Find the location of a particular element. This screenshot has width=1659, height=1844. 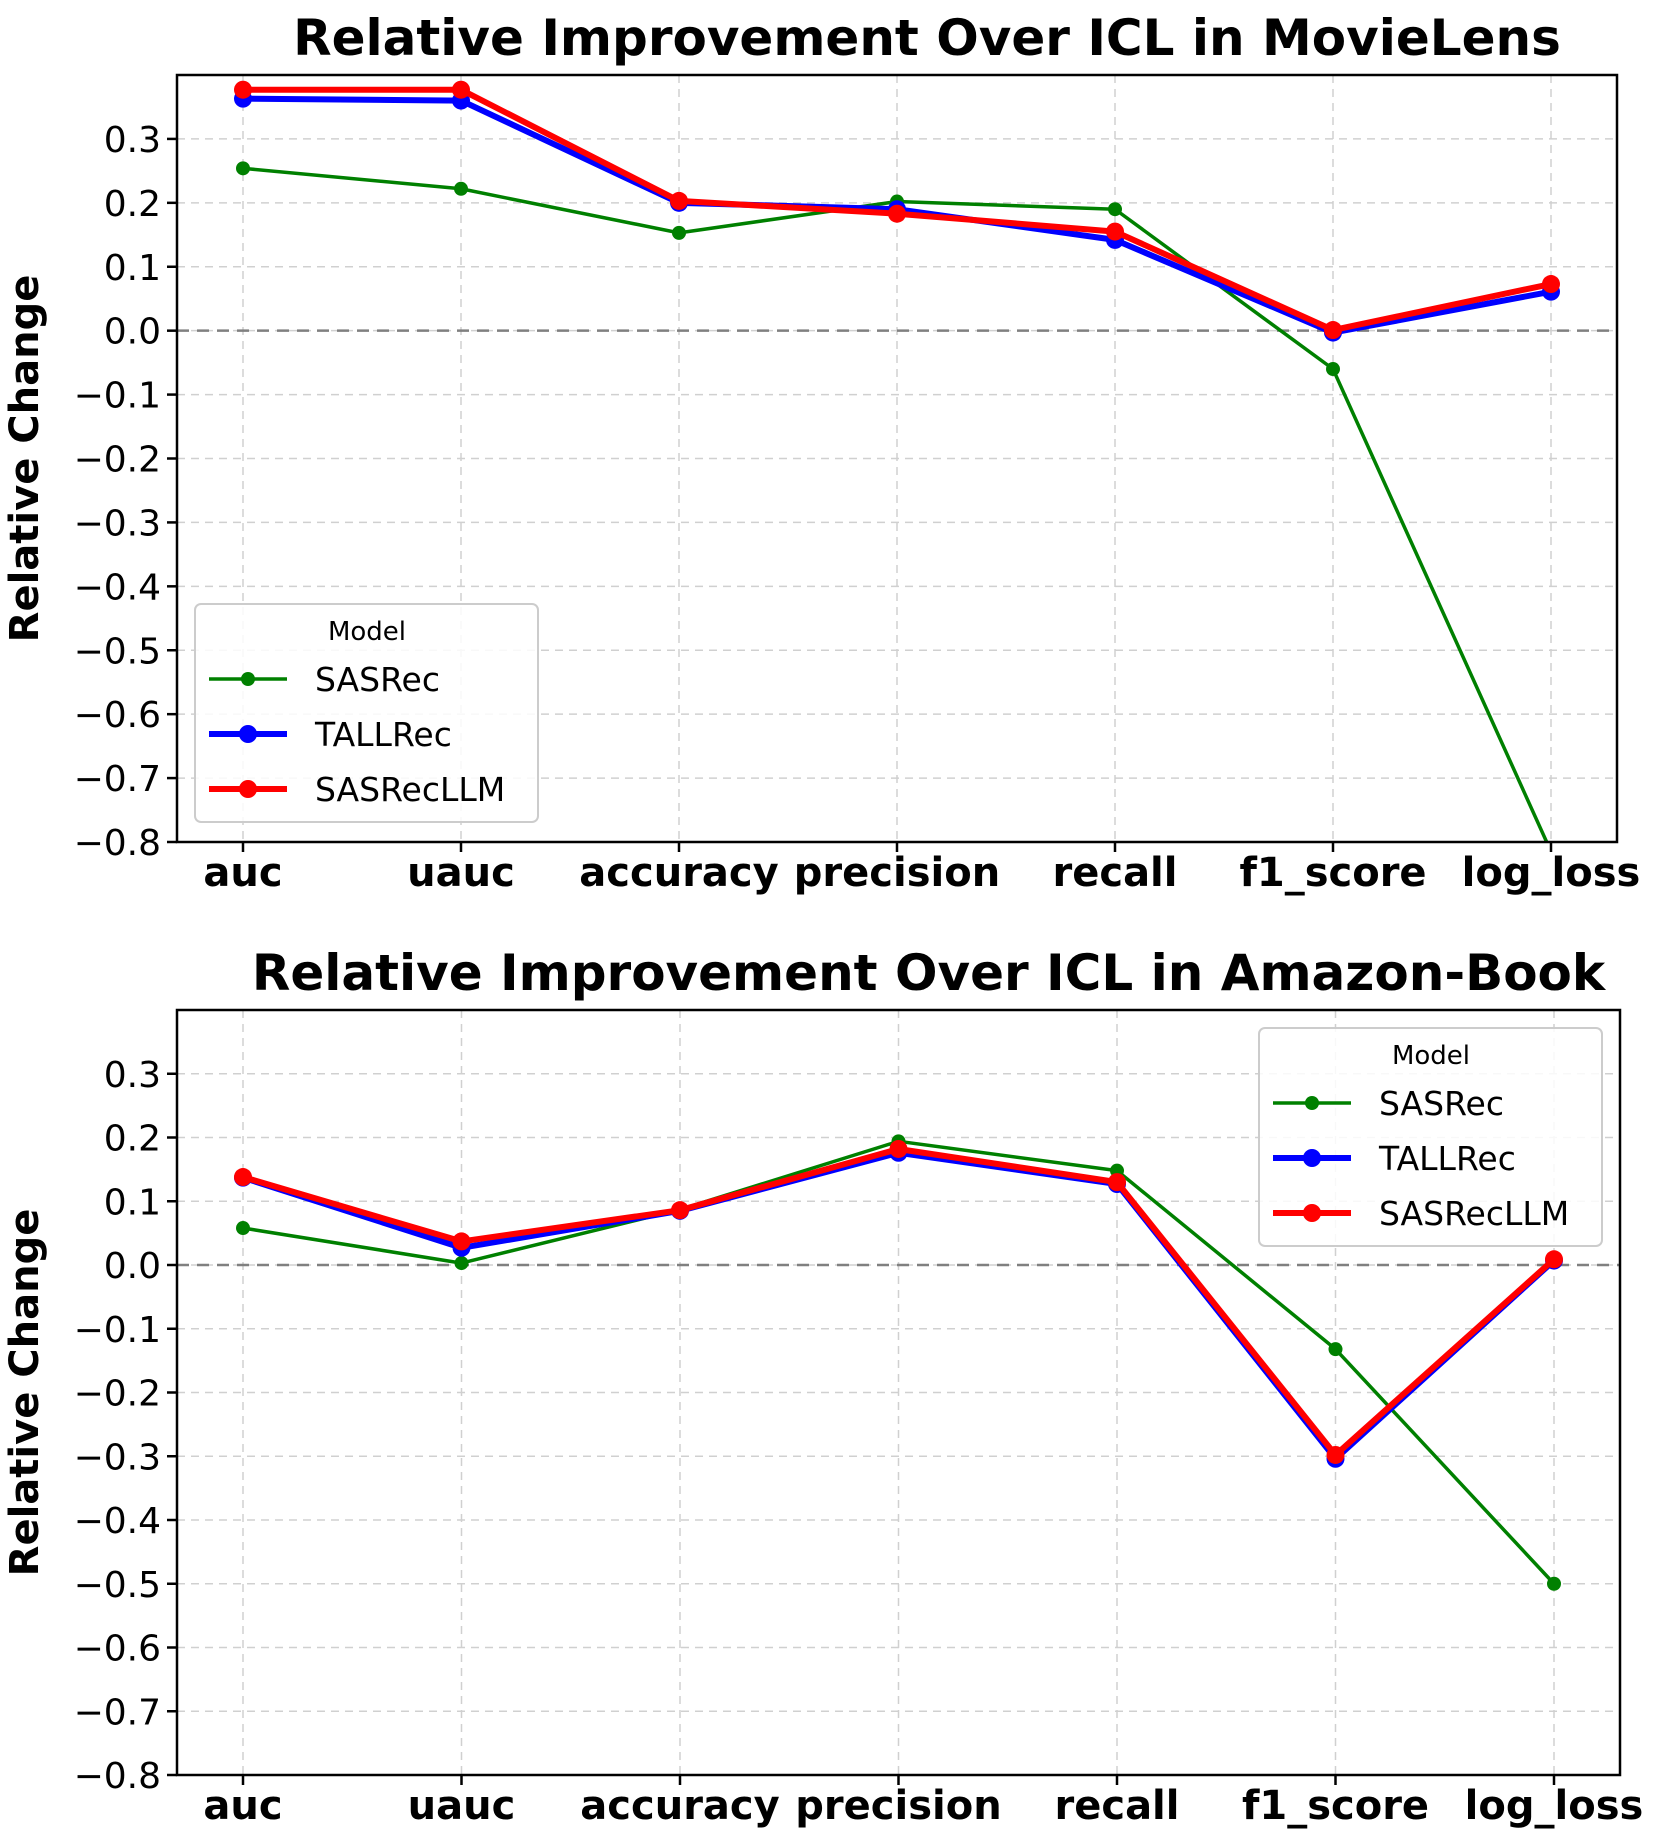

data-point-sasrec-recall is located at coordinates (1115, 209).